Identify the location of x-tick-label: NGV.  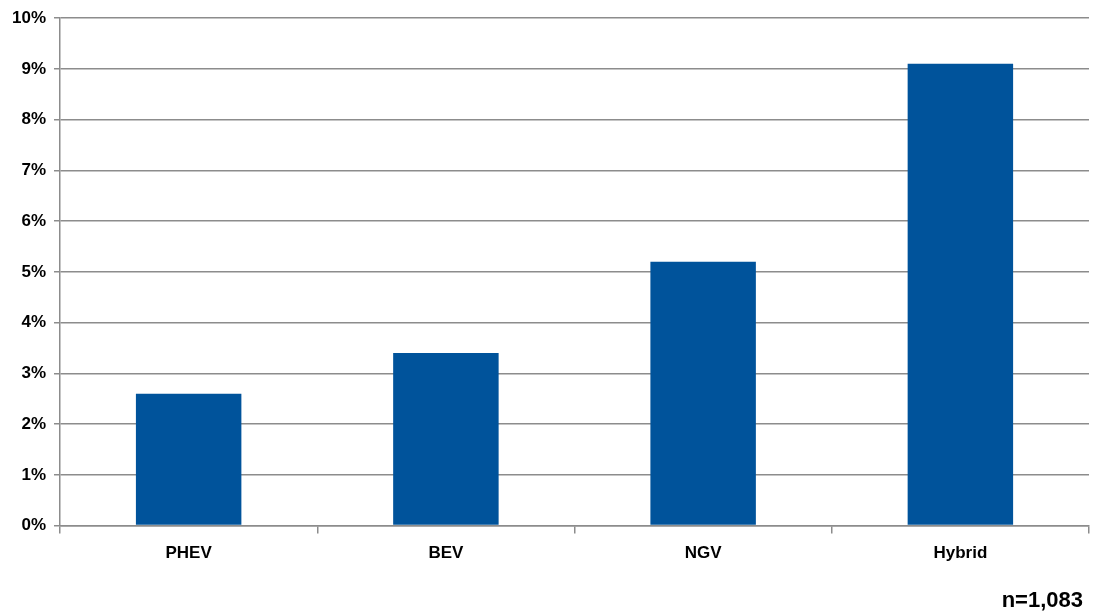
(703, 553).